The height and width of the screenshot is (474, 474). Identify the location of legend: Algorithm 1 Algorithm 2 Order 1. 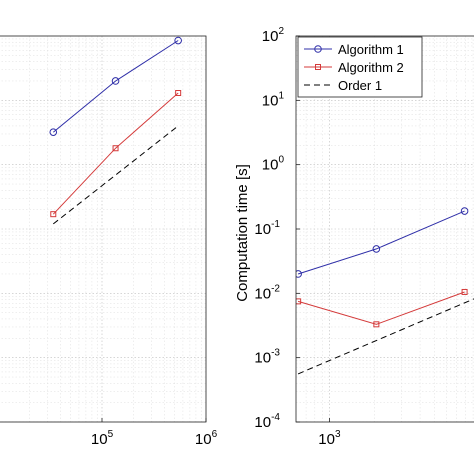
(360, 67).